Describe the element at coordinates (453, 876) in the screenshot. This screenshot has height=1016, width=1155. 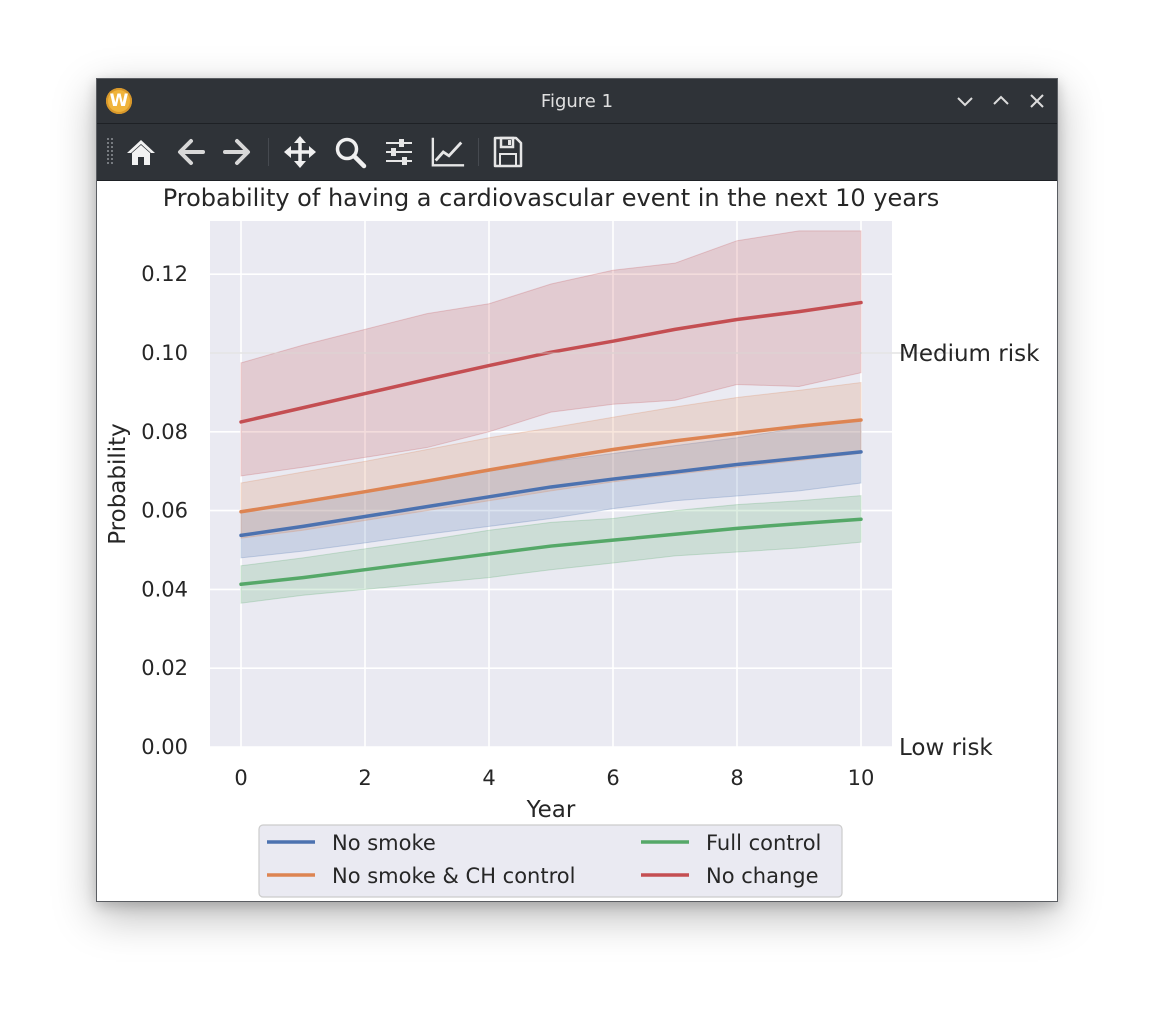
I see `legend-label: No smoke & CH control` at that location.